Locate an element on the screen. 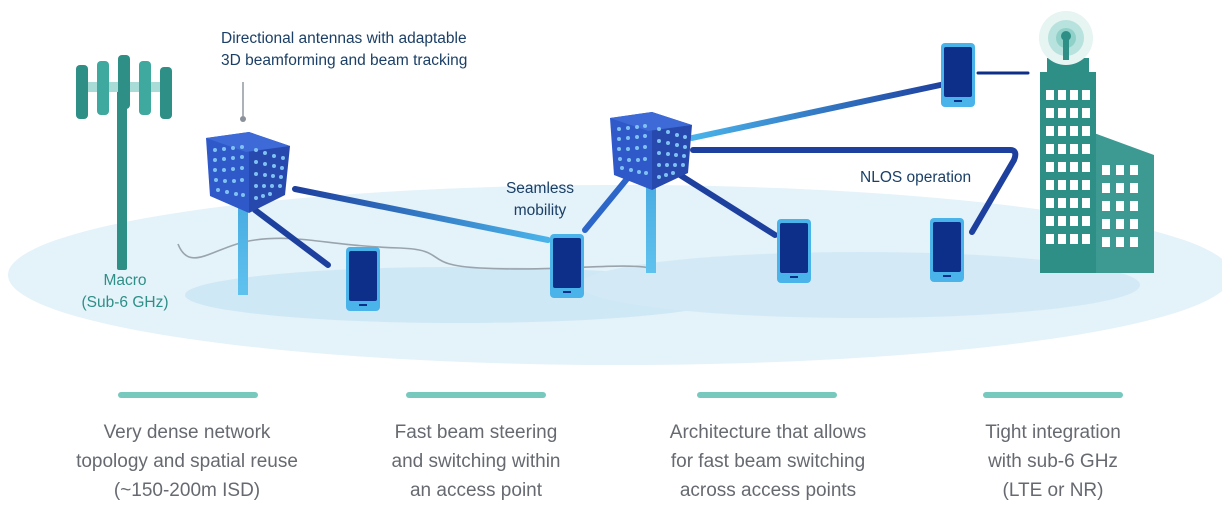  macro-line-1: Macro is located at coordinates (125, 280).